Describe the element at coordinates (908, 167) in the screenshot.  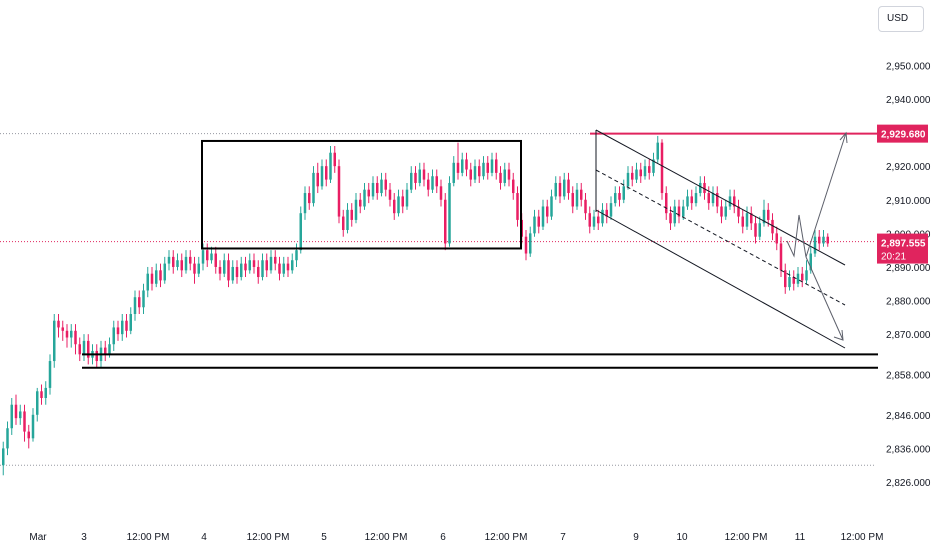
I see `y-axis-tick-label: 2,920.000` at that location.